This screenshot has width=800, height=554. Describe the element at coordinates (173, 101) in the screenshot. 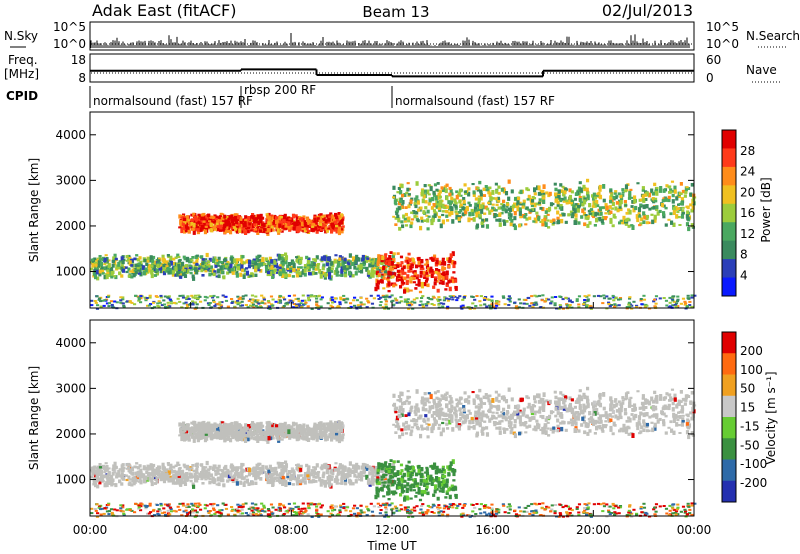

I see `cpid-segment-label: normalsound (fast) 157 RF` at that location.